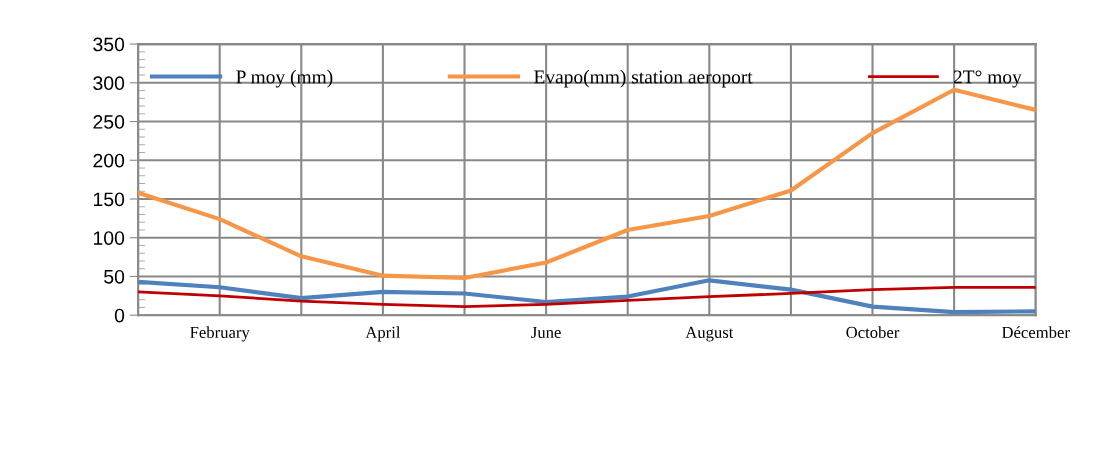 The height and width of the screenshot is (469, 1096). Describe the element at coordinates (643, 78) in the screenshot. I see `legend-label: Evapo(mm) station aeroport` at that location.